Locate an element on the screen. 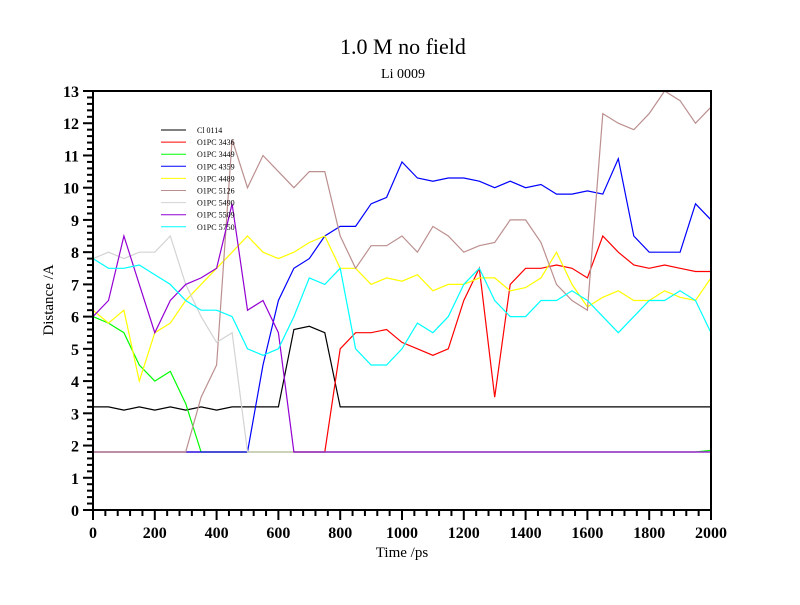 This screenshot has width=800, height=605. y-tick-label: 9 is located at coordinates (75, 221).